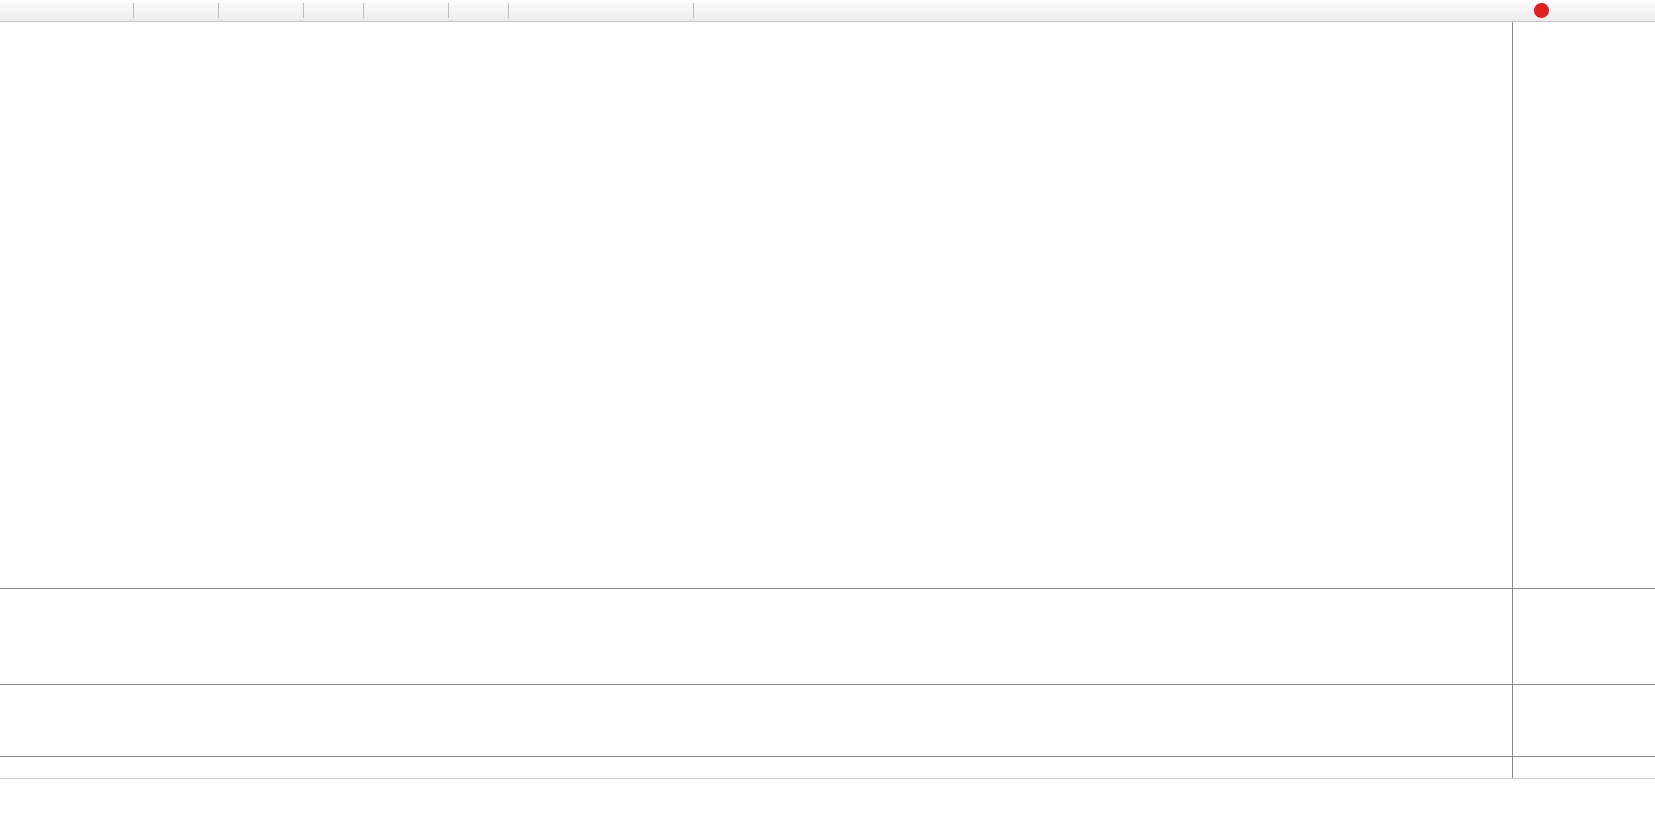  Describe the element at coordinates (491, 11) in the screenshot. I see `crosshair-button` at that location.